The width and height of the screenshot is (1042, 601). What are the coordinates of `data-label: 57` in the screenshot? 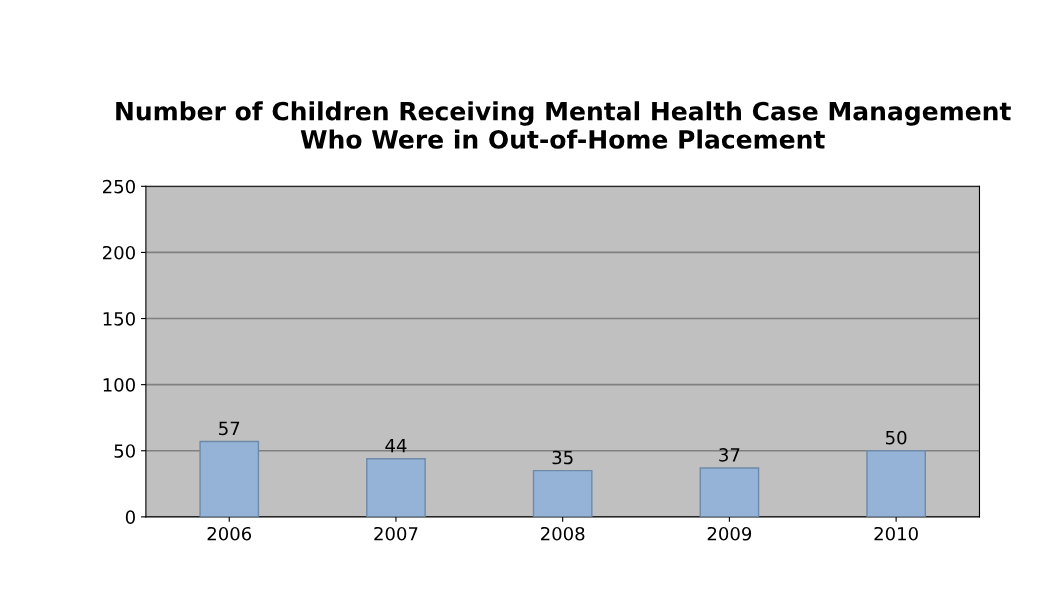 It's located at (229, 428).